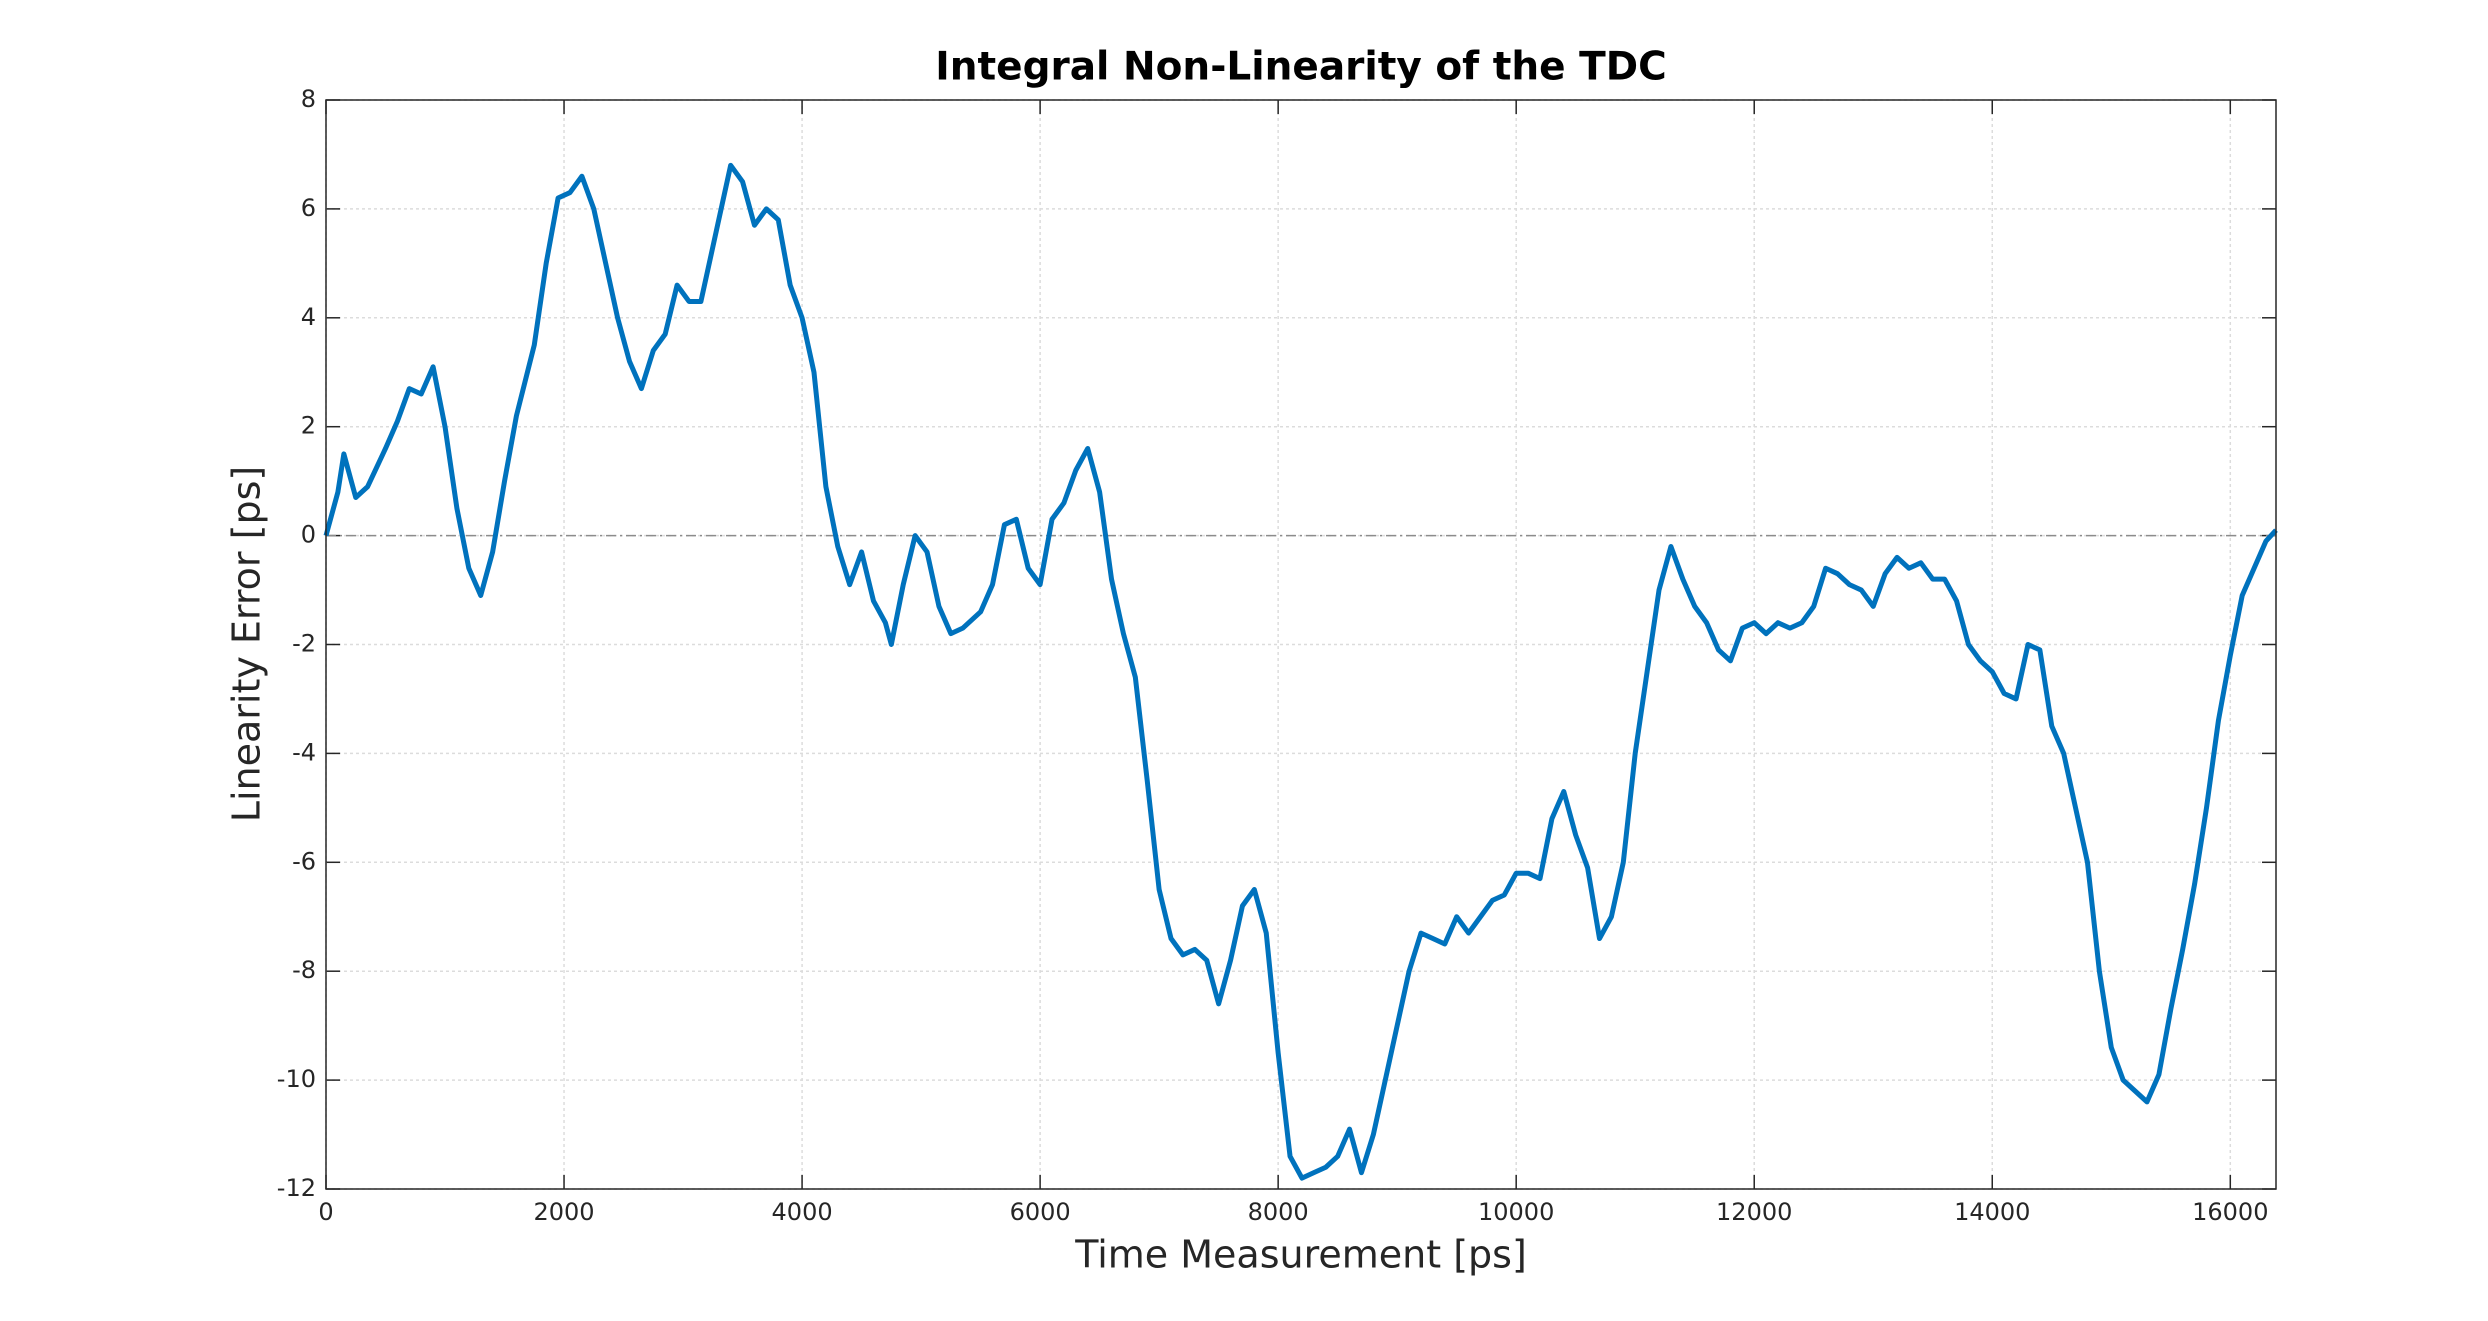 The width and height of the screenshot is (2488, 1321). I want to click on x-tick-label: 14000, so click(1992, 1212).